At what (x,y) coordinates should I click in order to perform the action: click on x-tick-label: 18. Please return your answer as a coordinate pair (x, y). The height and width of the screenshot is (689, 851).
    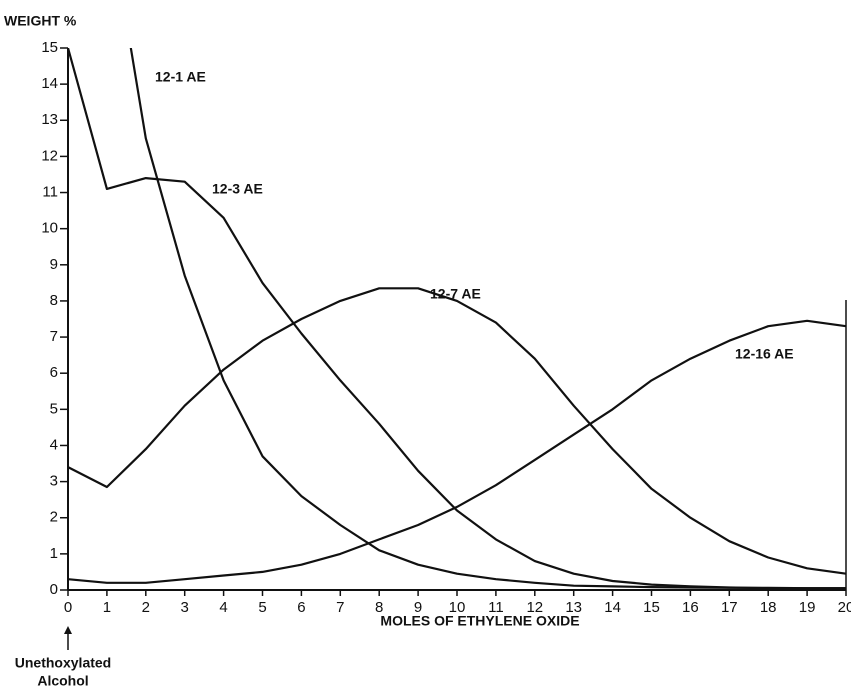
    Looking at the image, I should click on (768, 607).